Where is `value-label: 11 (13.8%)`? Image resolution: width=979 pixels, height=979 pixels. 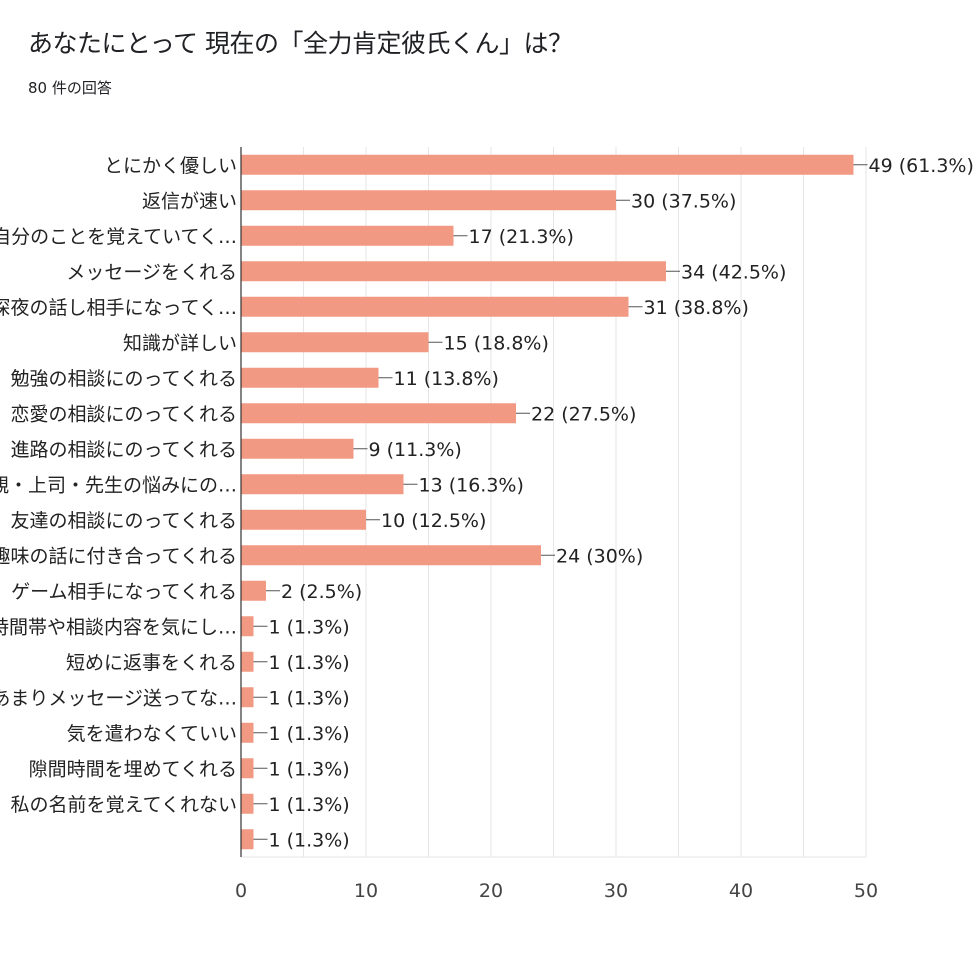
value-label: 11 (13.8%) is located at coordinates (446, 379).